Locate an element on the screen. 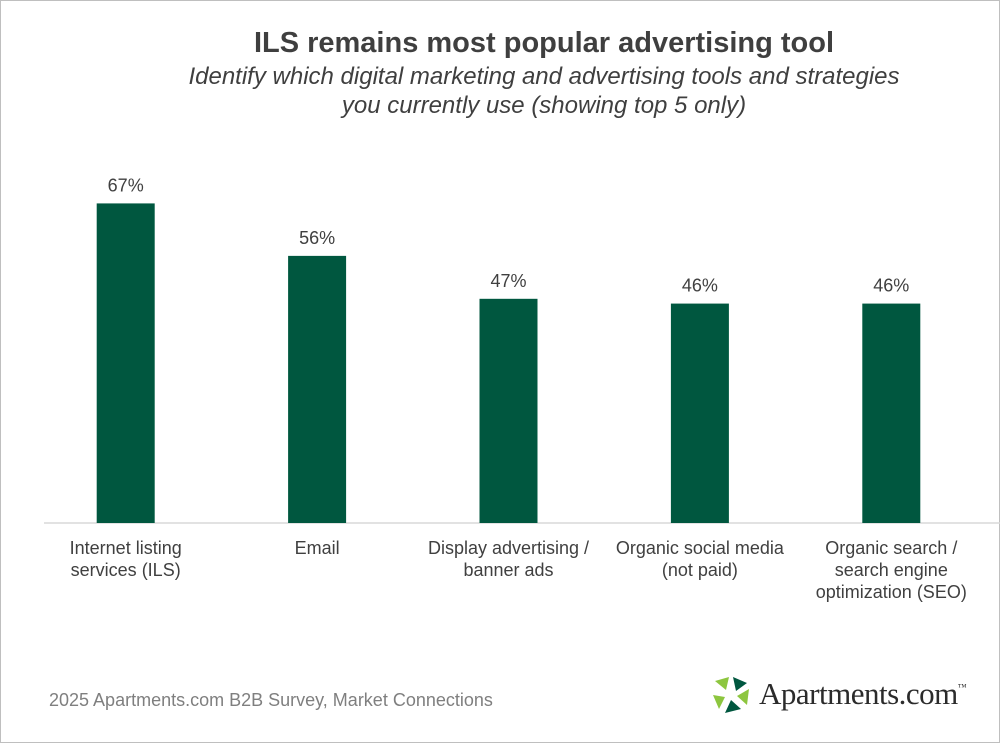 The image size is (1000, 744). logo-trademark: ™ is located at coordinates (962, 687).